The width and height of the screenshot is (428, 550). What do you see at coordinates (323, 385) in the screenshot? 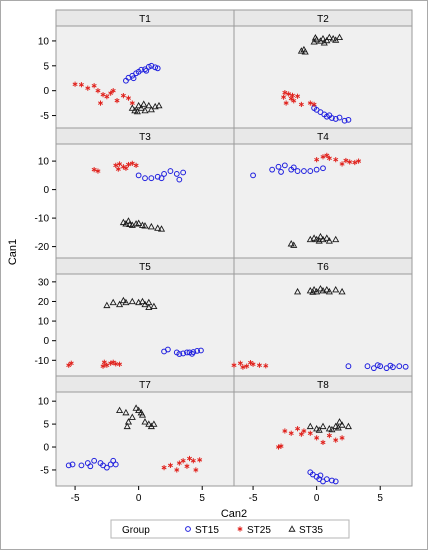
I see `panel-title: T8` at bounding box center [323, 385].